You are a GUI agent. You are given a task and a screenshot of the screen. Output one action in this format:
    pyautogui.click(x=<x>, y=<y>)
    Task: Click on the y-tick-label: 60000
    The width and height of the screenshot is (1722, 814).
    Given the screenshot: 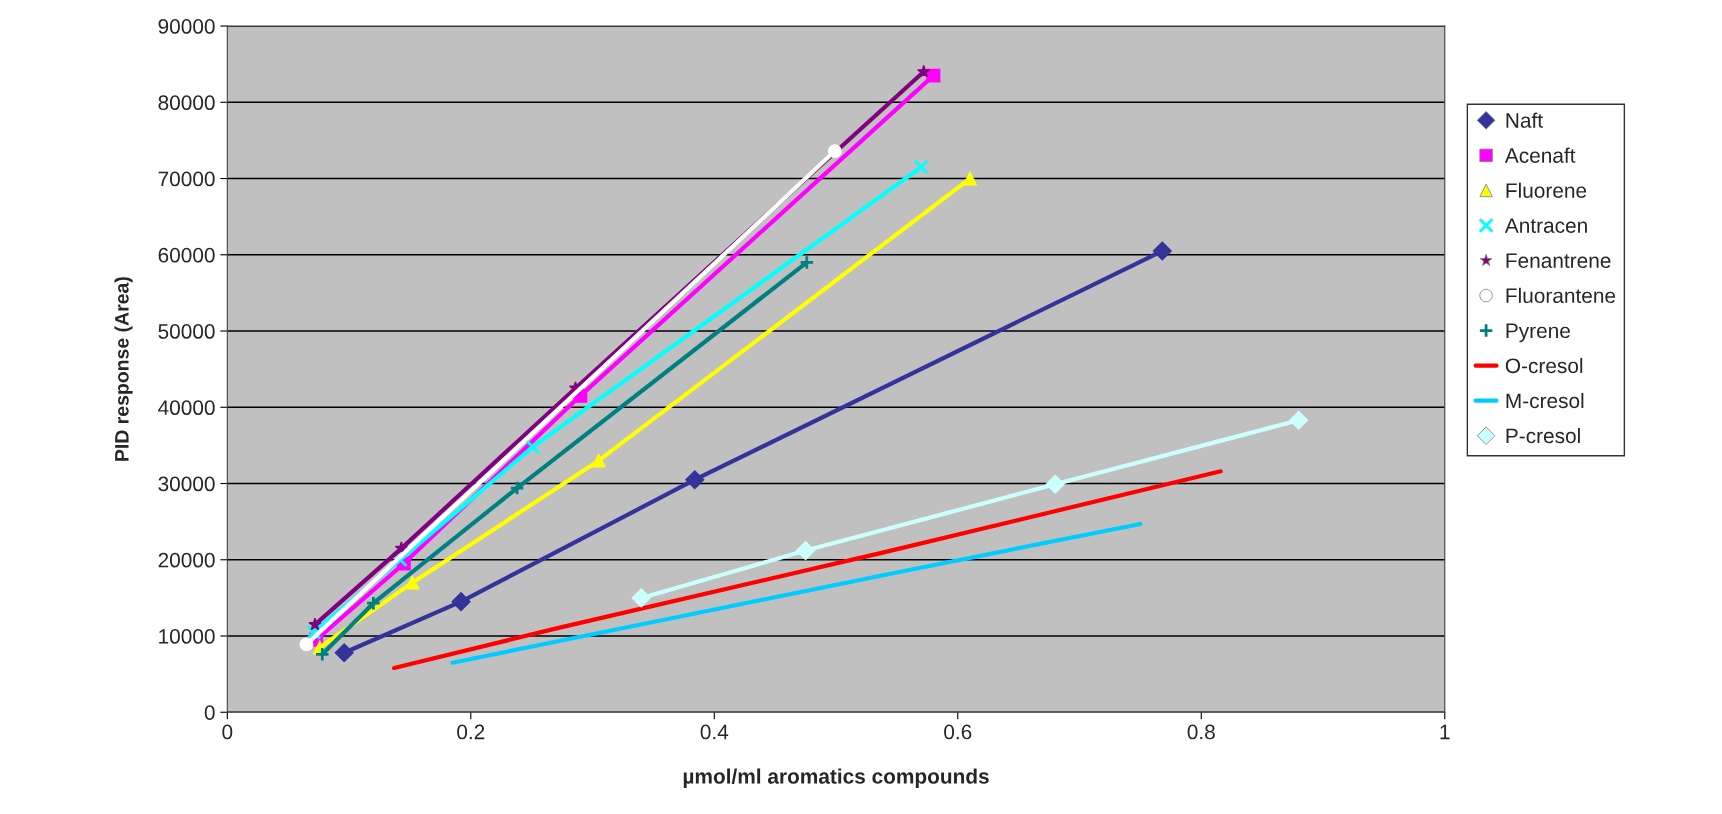 What is the action you would take?
    pyautogui.click(x=186, y=255)
    